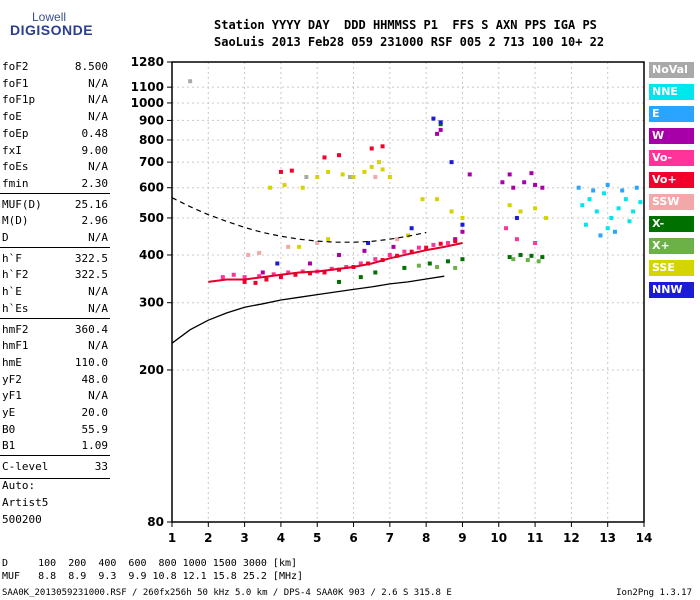  Describe the element at coordinates (12, 150) in the screenshot. I see `param-name: fxI` at that location.